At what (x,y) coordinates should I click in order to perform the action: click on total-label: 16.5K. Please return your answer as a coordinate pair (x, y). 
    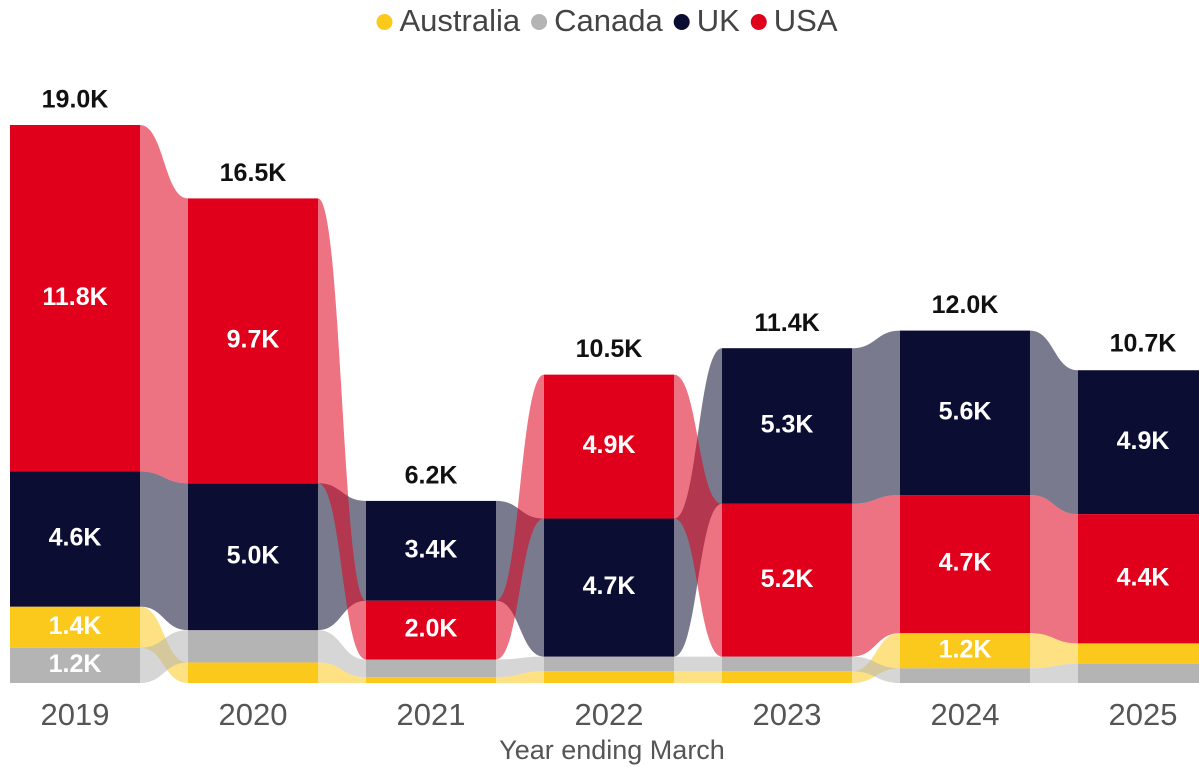
    Looking at the image, I should click on (253, 173).